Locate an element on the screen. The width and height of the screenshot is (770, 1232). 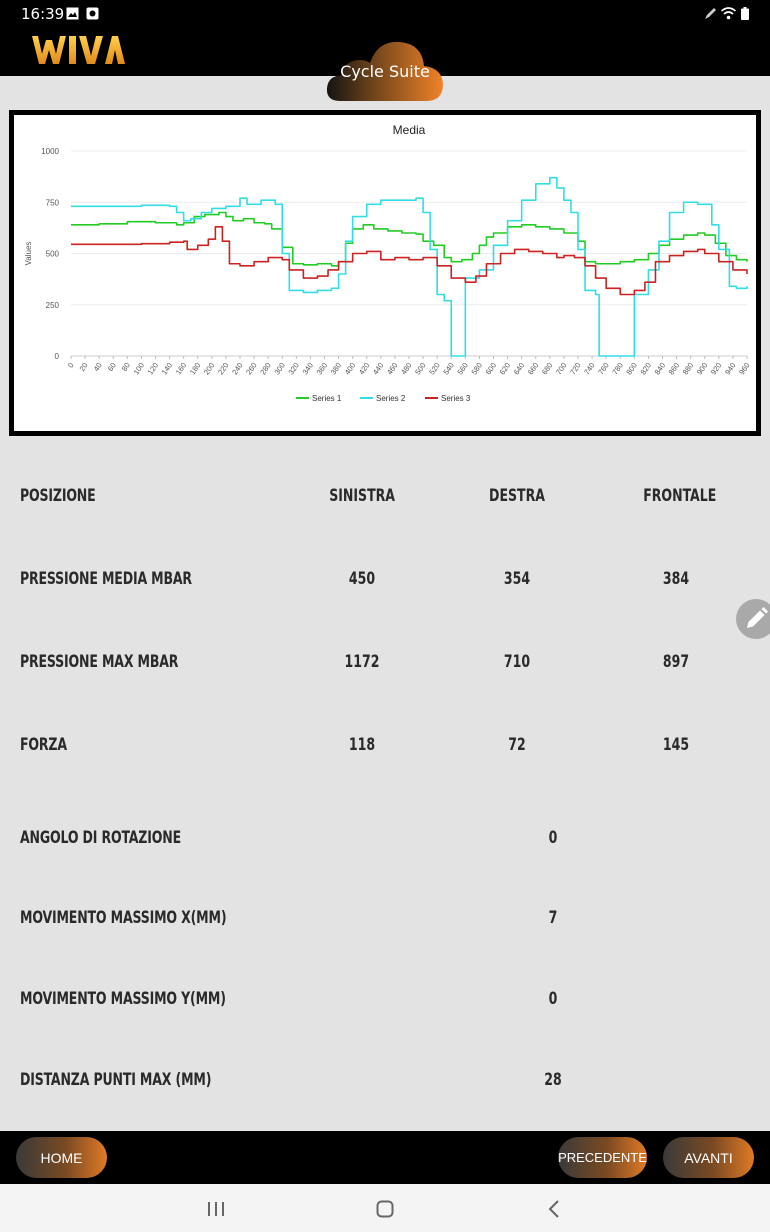
x-tick-label: 860 is located at coordinates (674, 368).